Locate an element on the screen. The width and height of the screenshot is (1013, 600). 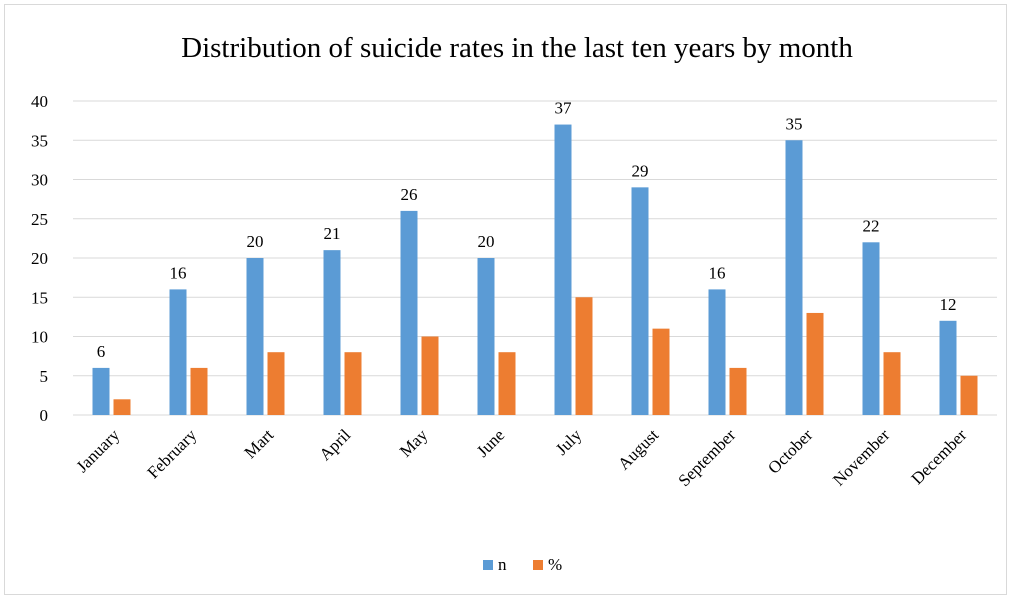
y-tick-label: 10 is located at coordinates (39, 337).